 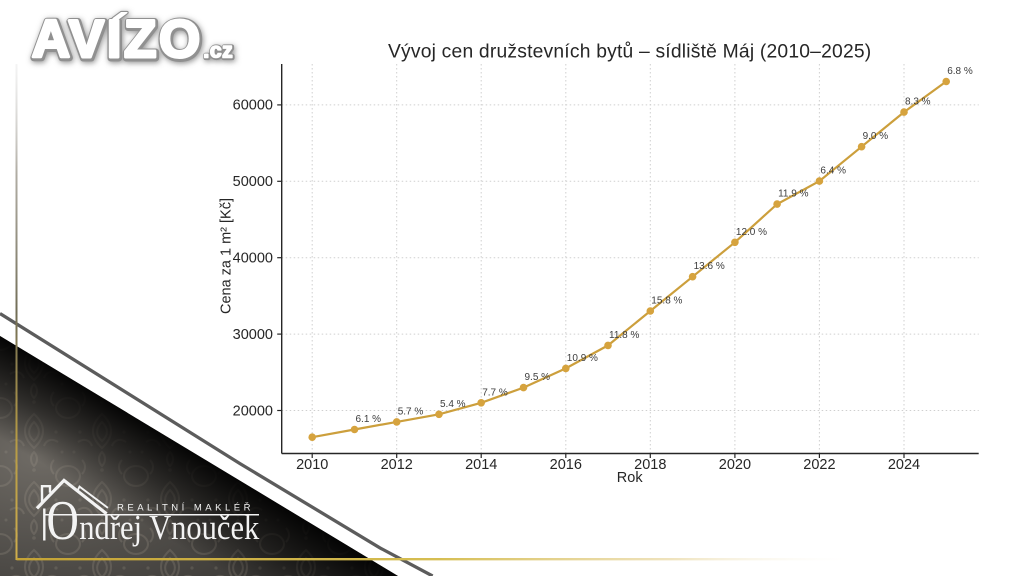 What do you see at coordinates (411, 411) in the screenshot?
I see `svg-text: 5.7 %` at bounding box center [411, 411].